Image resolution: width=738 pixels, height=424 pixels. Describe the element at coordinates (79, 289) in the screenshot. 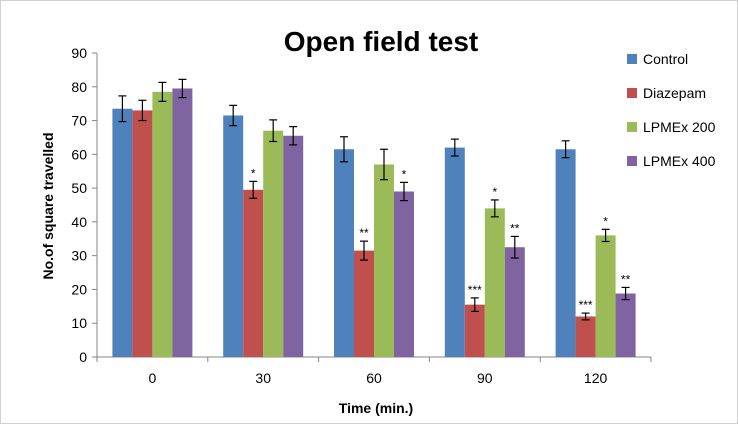

I see `y-tick-label: 20` at that location.